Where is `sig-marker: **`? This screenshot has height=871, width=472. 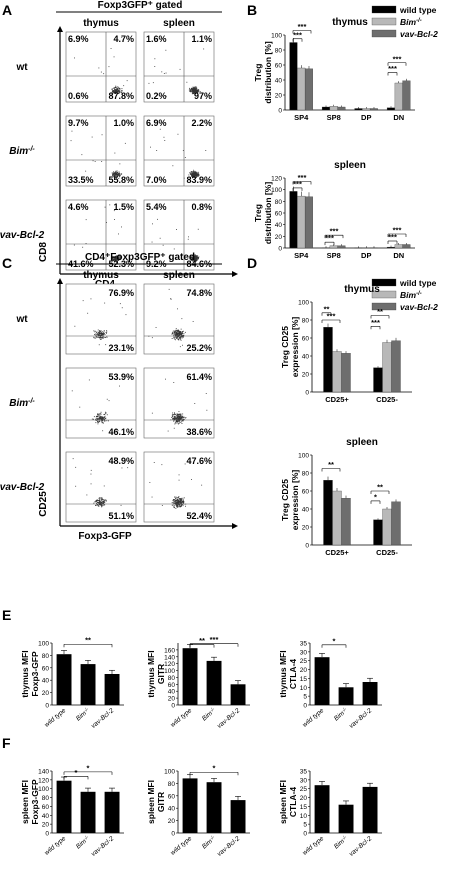 sig-marker: ** is located at coordinates (380, 487).